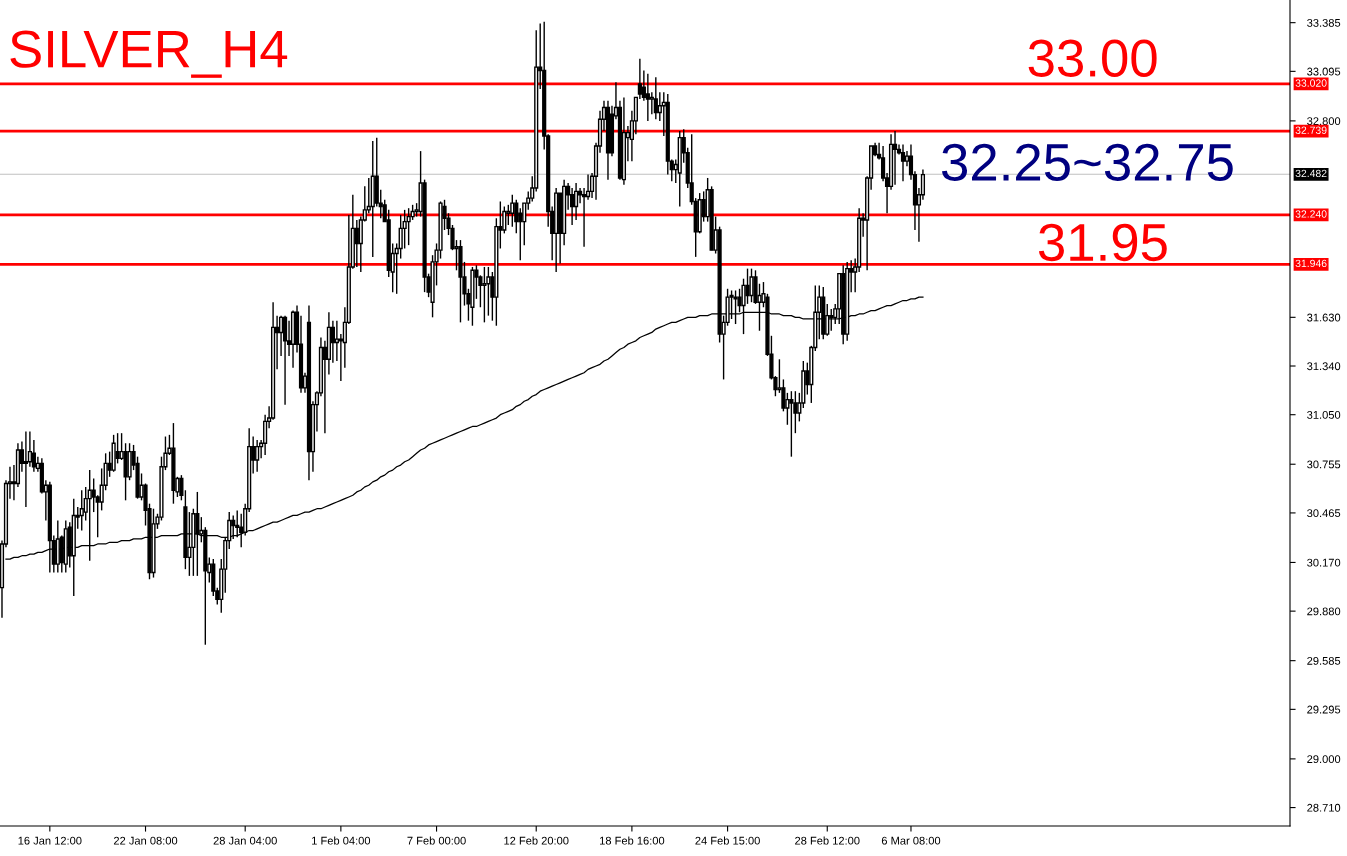  Describe the element at coordinates (145, 840) in the screenshot. I see `x-tick-label: 22 Jan 08:00` at that location.